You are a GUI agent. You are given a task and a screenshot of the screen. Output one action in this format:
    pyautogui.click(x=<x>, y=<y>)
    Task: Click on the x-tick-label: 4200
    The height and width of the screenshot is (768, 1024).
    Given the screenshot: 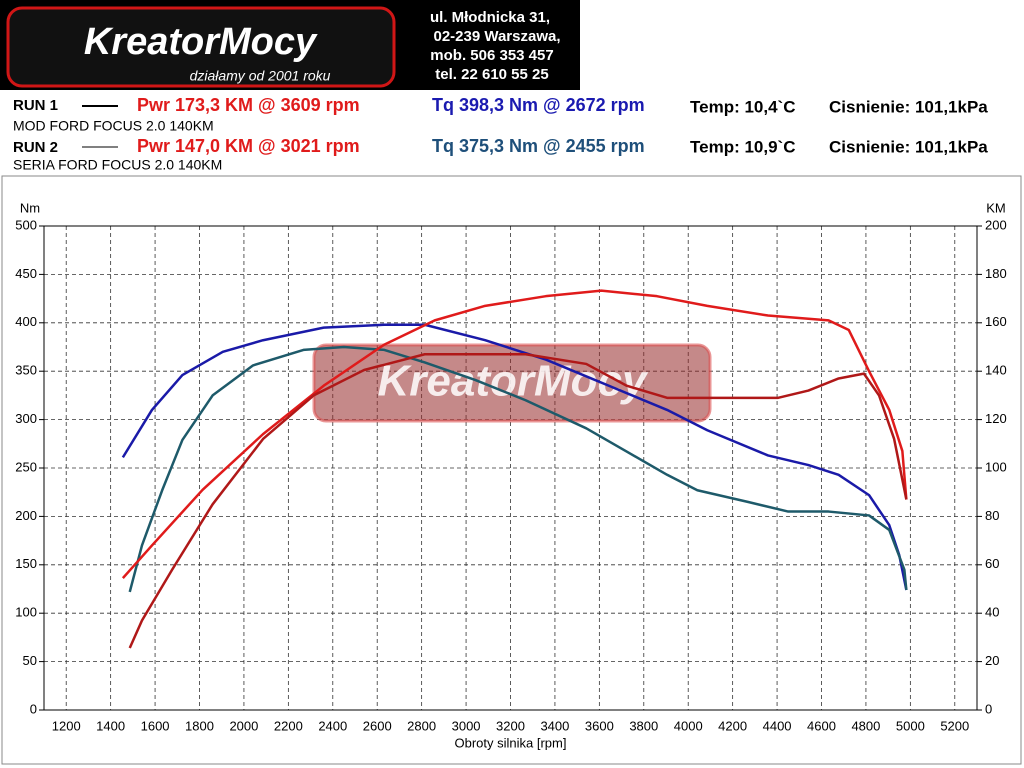 What is the action you would take?
    pyautogui.click(x=732, y=725)
    